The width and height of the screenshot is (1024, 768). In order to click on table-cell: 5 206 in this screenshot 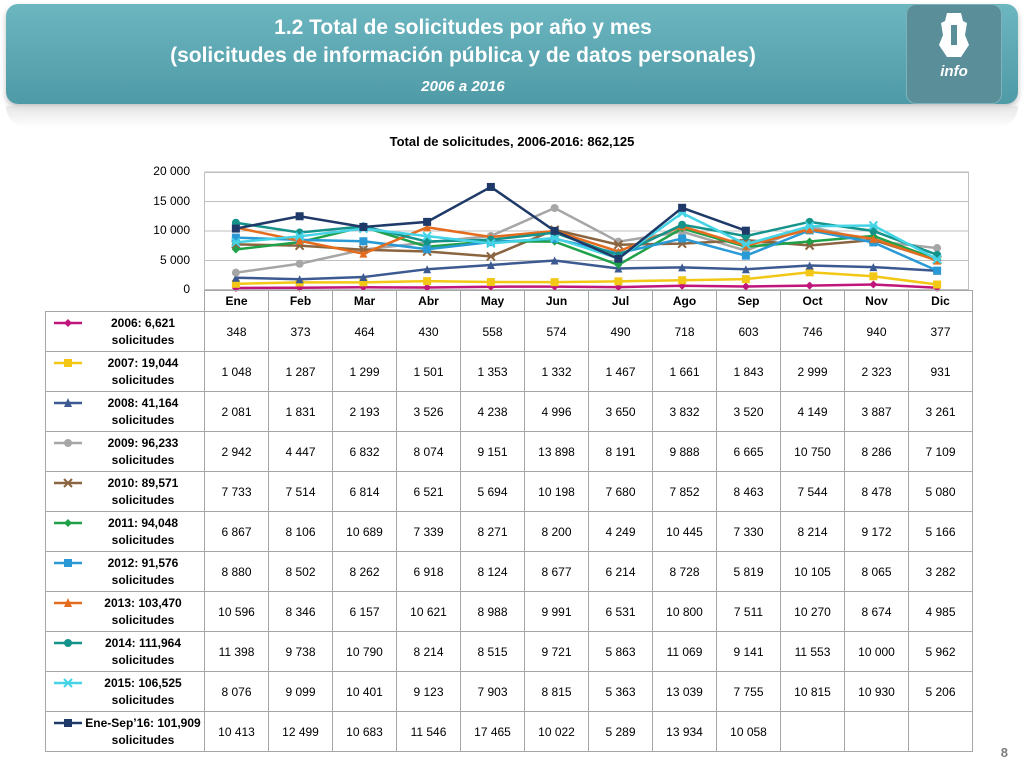, I will do `click(940, 691)`.